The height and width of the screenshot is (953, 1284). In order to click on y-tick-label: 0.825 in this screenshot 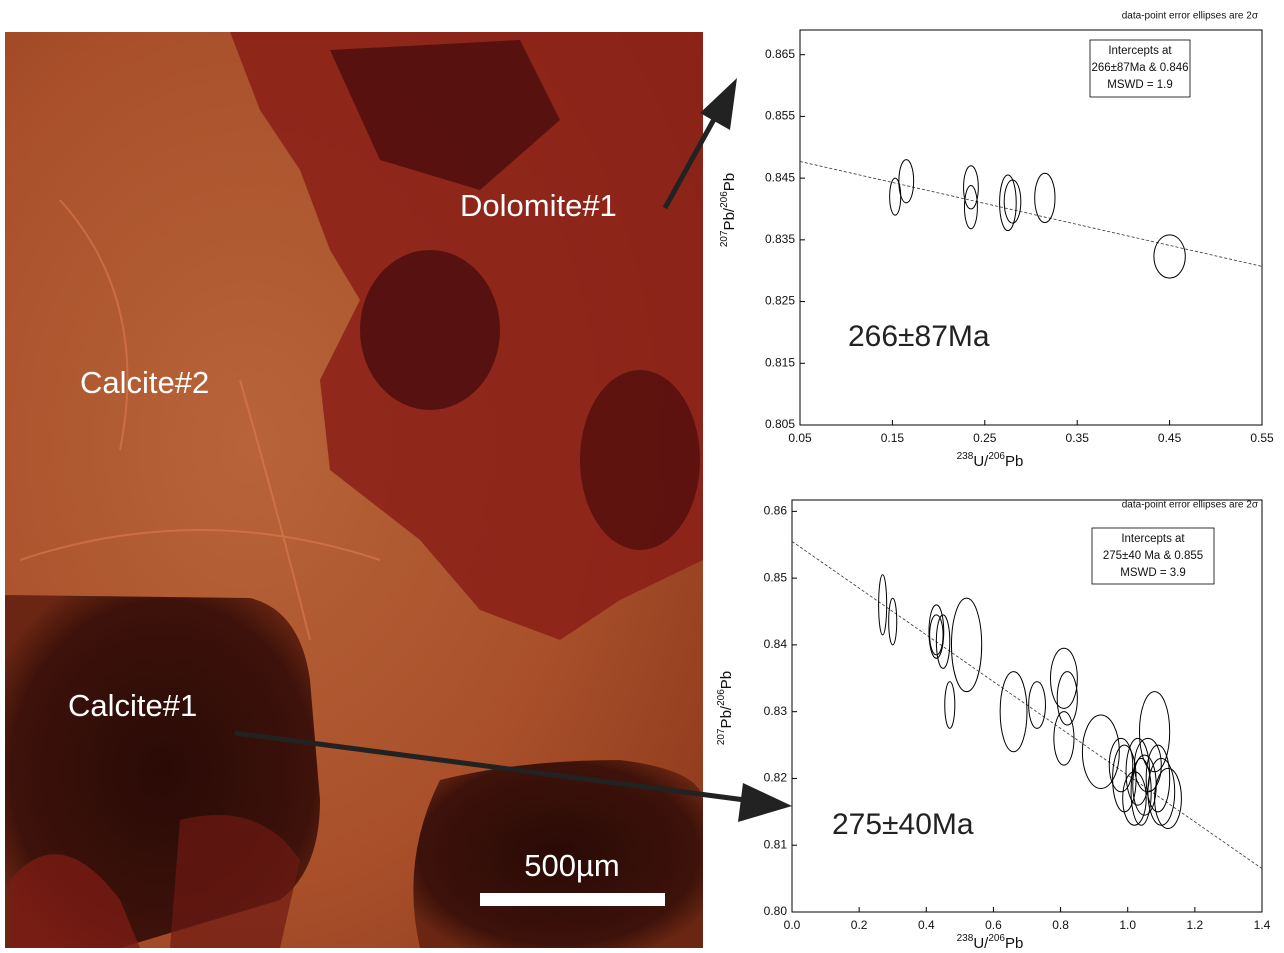, I will do `click(780, 301)`.